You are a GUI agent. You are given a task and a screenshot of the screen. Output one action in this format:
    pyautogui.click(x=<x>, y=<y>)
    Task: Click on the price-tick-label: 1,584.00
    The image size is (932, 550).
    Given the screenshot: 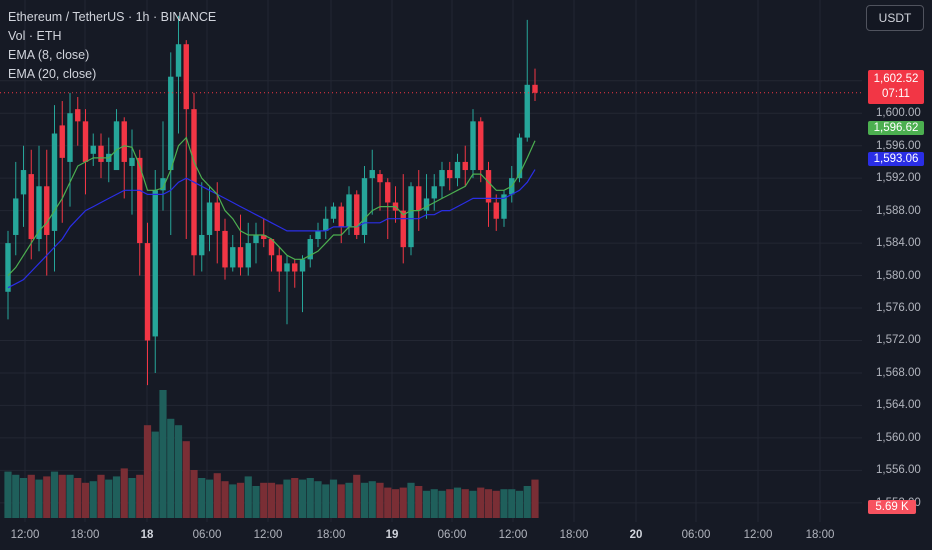 What is the action you would take?
    pyautogui.click(x=898, y=243)
    